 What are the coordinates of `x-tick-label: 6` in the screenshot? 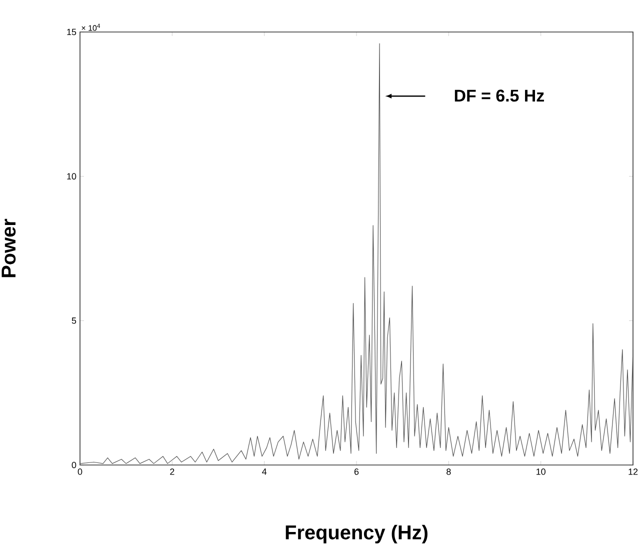 It's located at (356, 471).